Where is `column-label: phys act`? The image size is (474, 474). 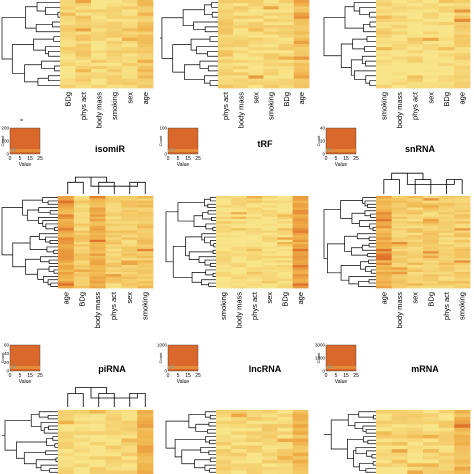 column-label: phys act is located at coordinates (83, 105).